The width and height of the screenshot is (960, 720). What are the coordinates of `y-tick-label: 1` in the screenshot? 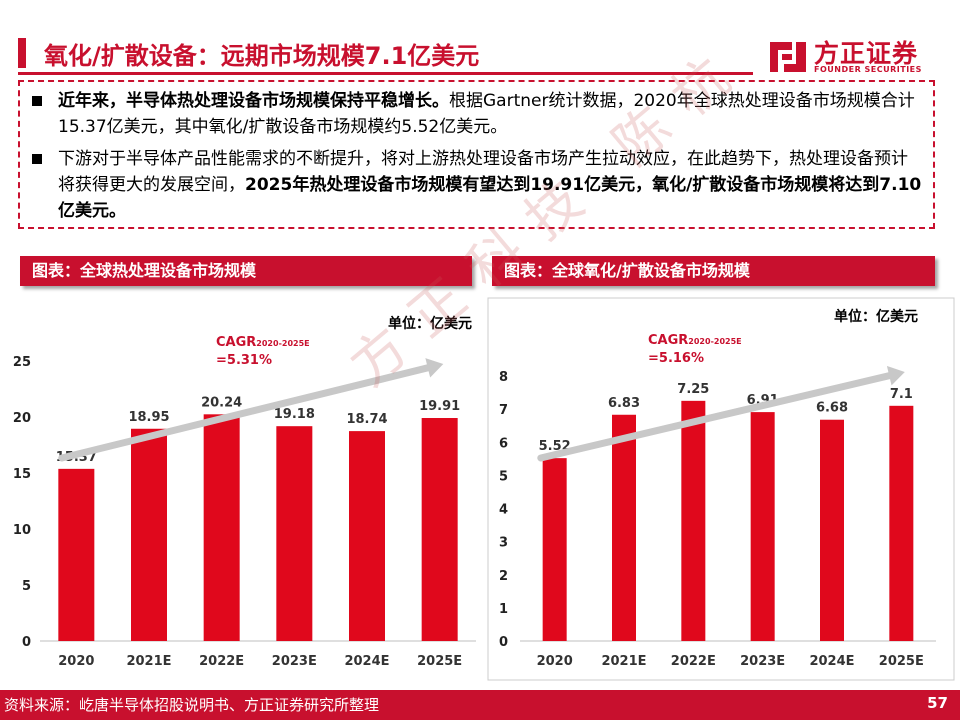 It's located at (503, 609).